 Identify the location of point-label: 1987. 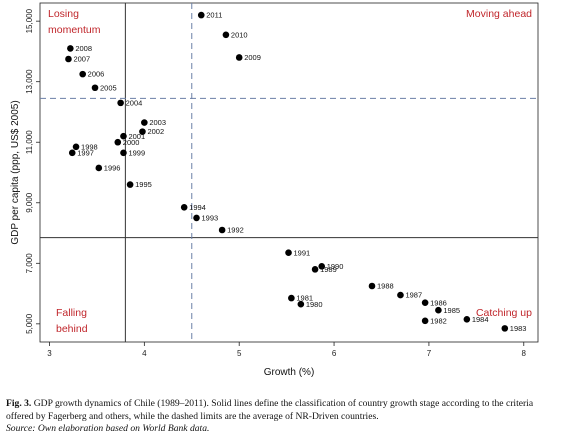
(413, 295).